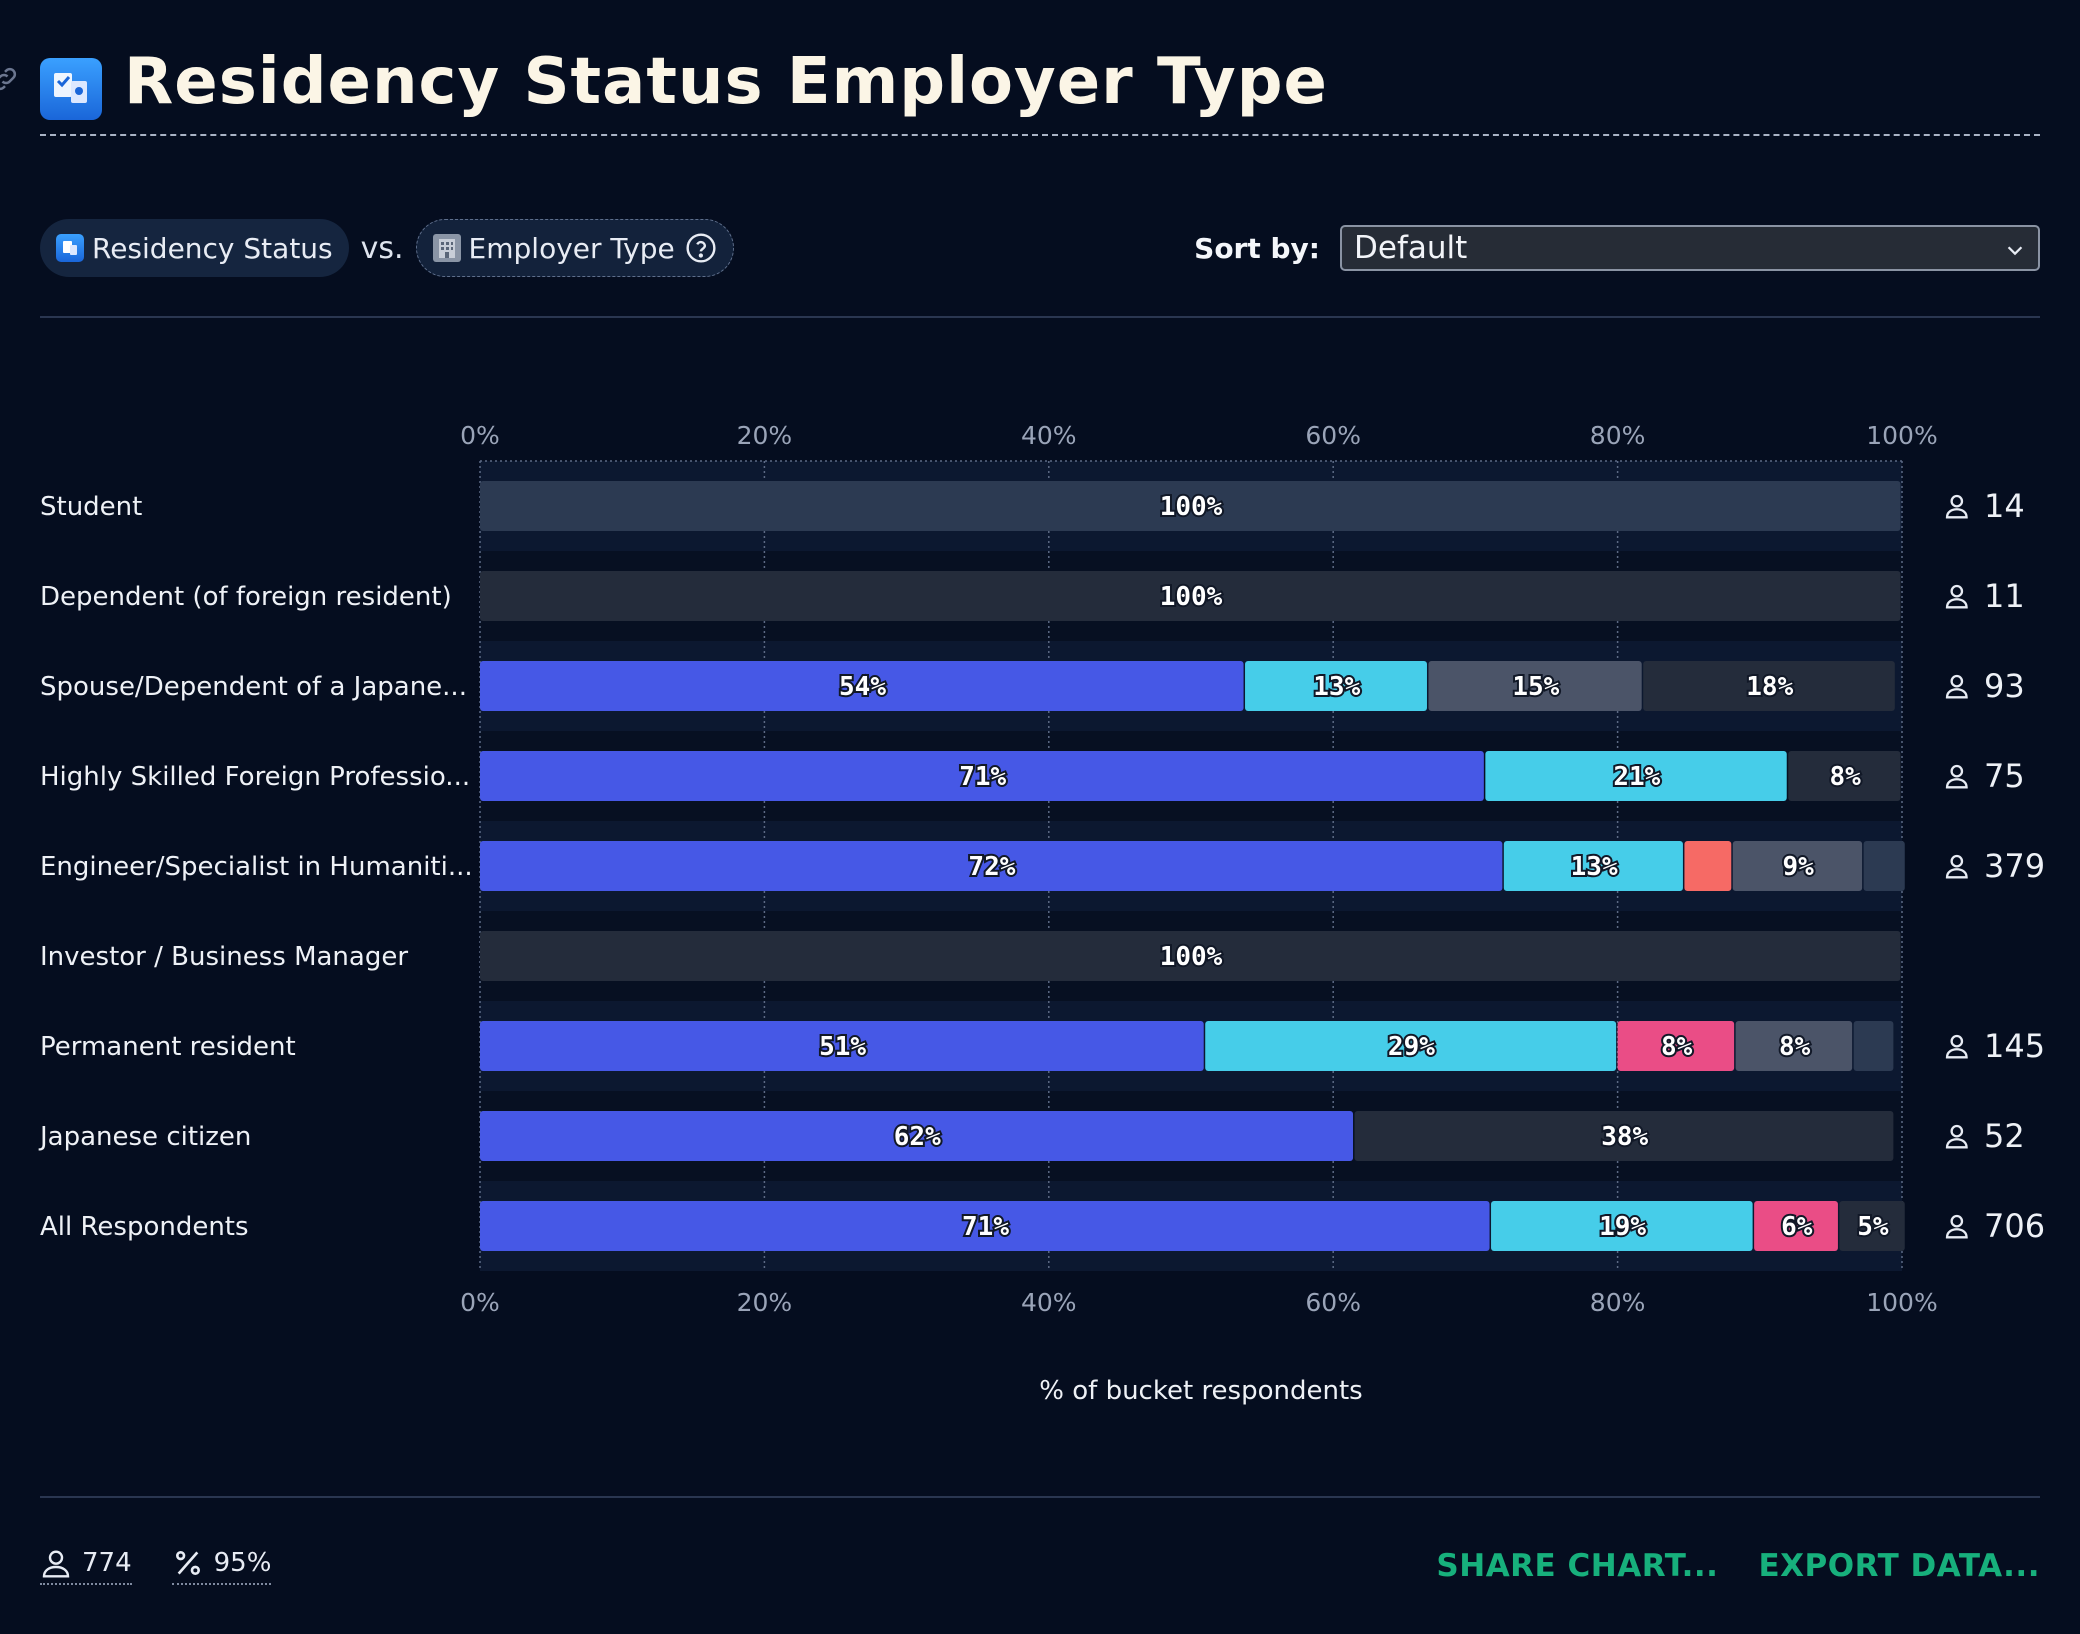 The height and width of the screenshot is (1634, 2080). Describe the element at coordinates (168, 1047) in the screenshot. I see `row-label: Permanent resident` at that location.